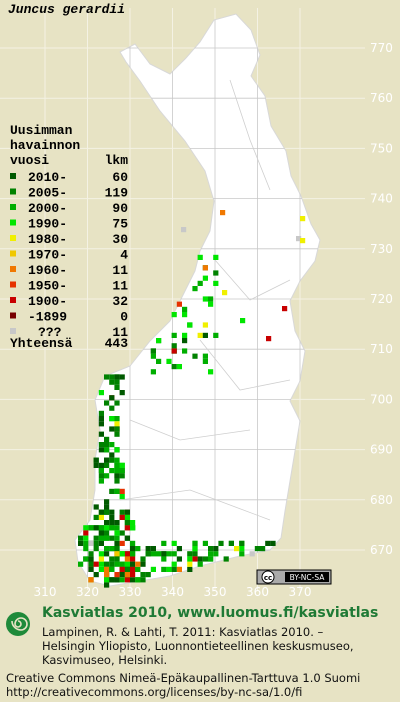 The height and width of the screenshot is (702, 400). Describe the element at coordinates (381, 199) in the screenshot. I see `y-tick-label: 740` at that location.